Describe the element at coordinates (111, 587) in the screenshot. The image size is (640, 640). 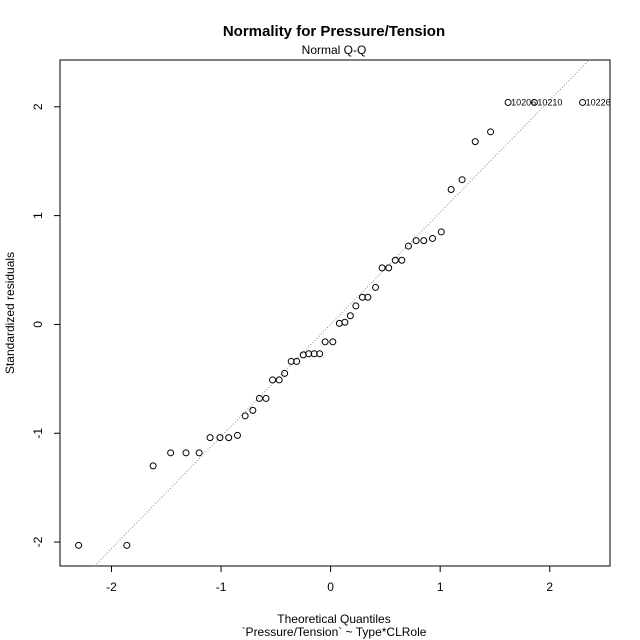
I see `x-tick-label: -2` at that location.